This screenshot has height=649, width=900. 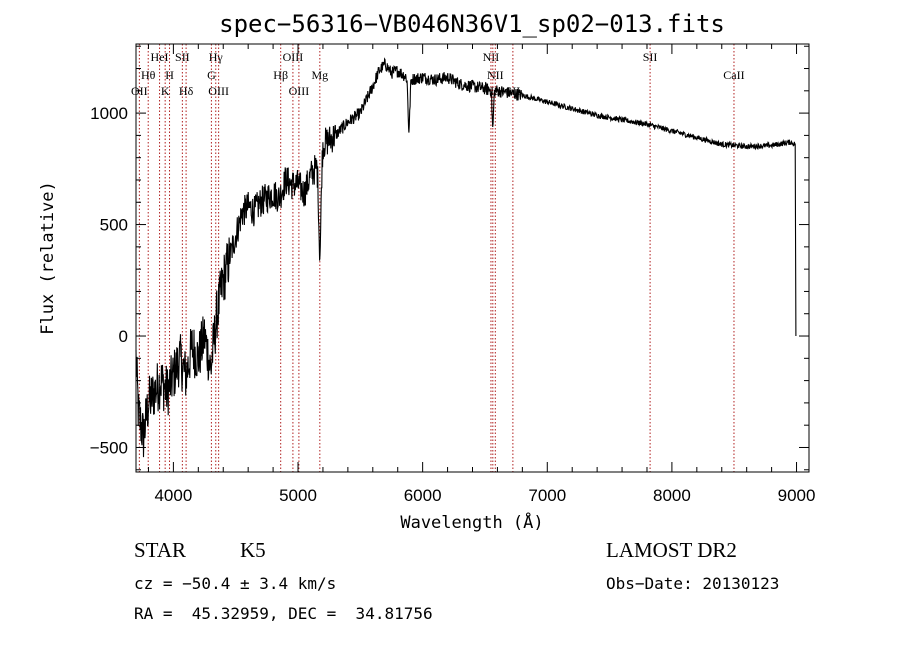 I want to click on marker-label: Hδ, so click(x=186, y=91).